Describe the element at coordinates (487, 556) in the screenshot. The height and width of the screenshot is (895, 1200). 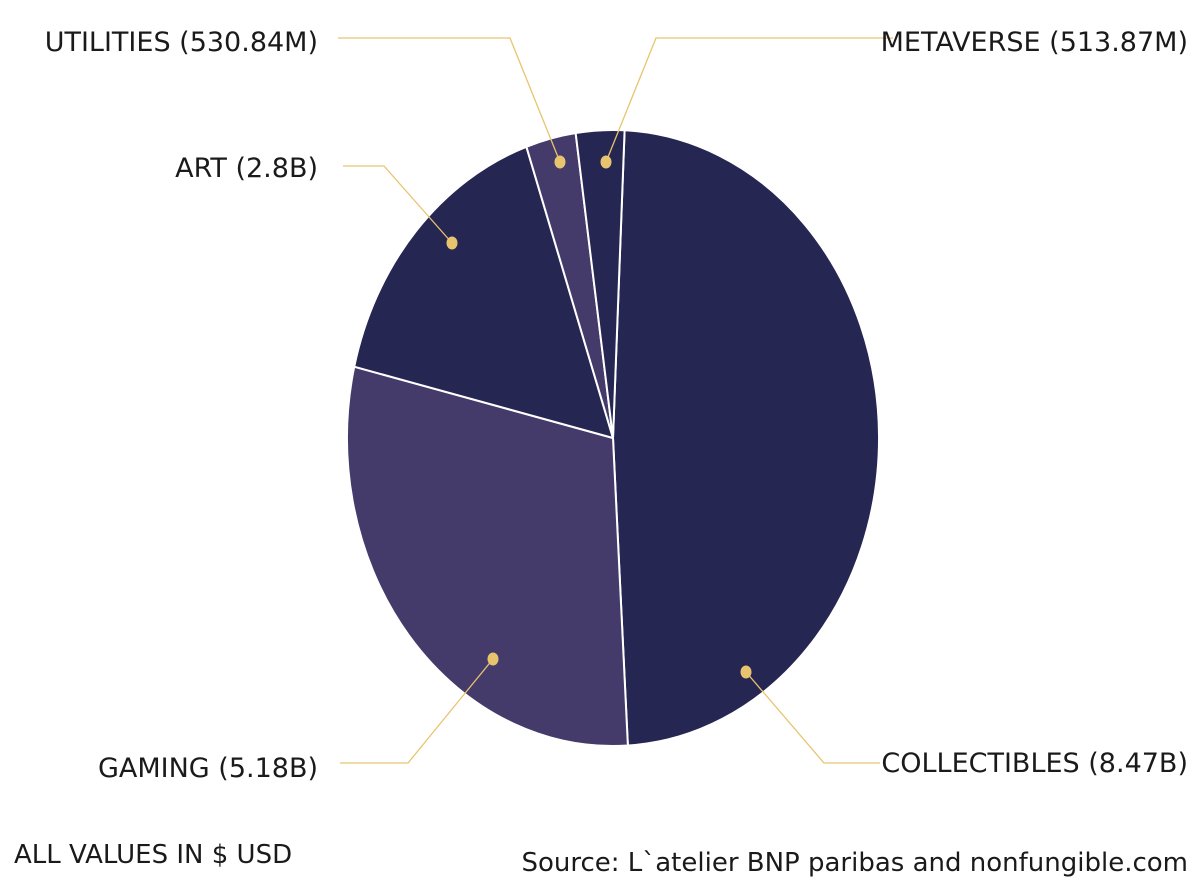
I see `pie-slice-gaming` at that location.